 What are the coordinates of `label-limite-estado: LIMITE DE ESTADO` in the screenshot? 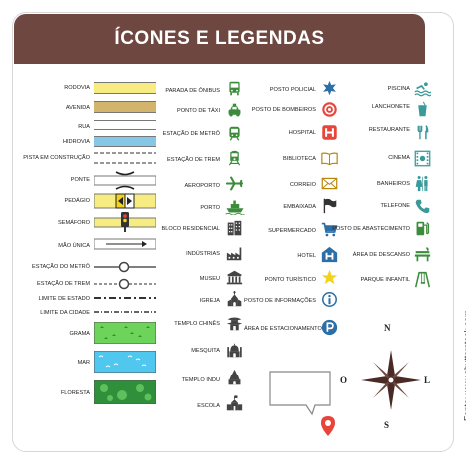 It's located at (64, 299).